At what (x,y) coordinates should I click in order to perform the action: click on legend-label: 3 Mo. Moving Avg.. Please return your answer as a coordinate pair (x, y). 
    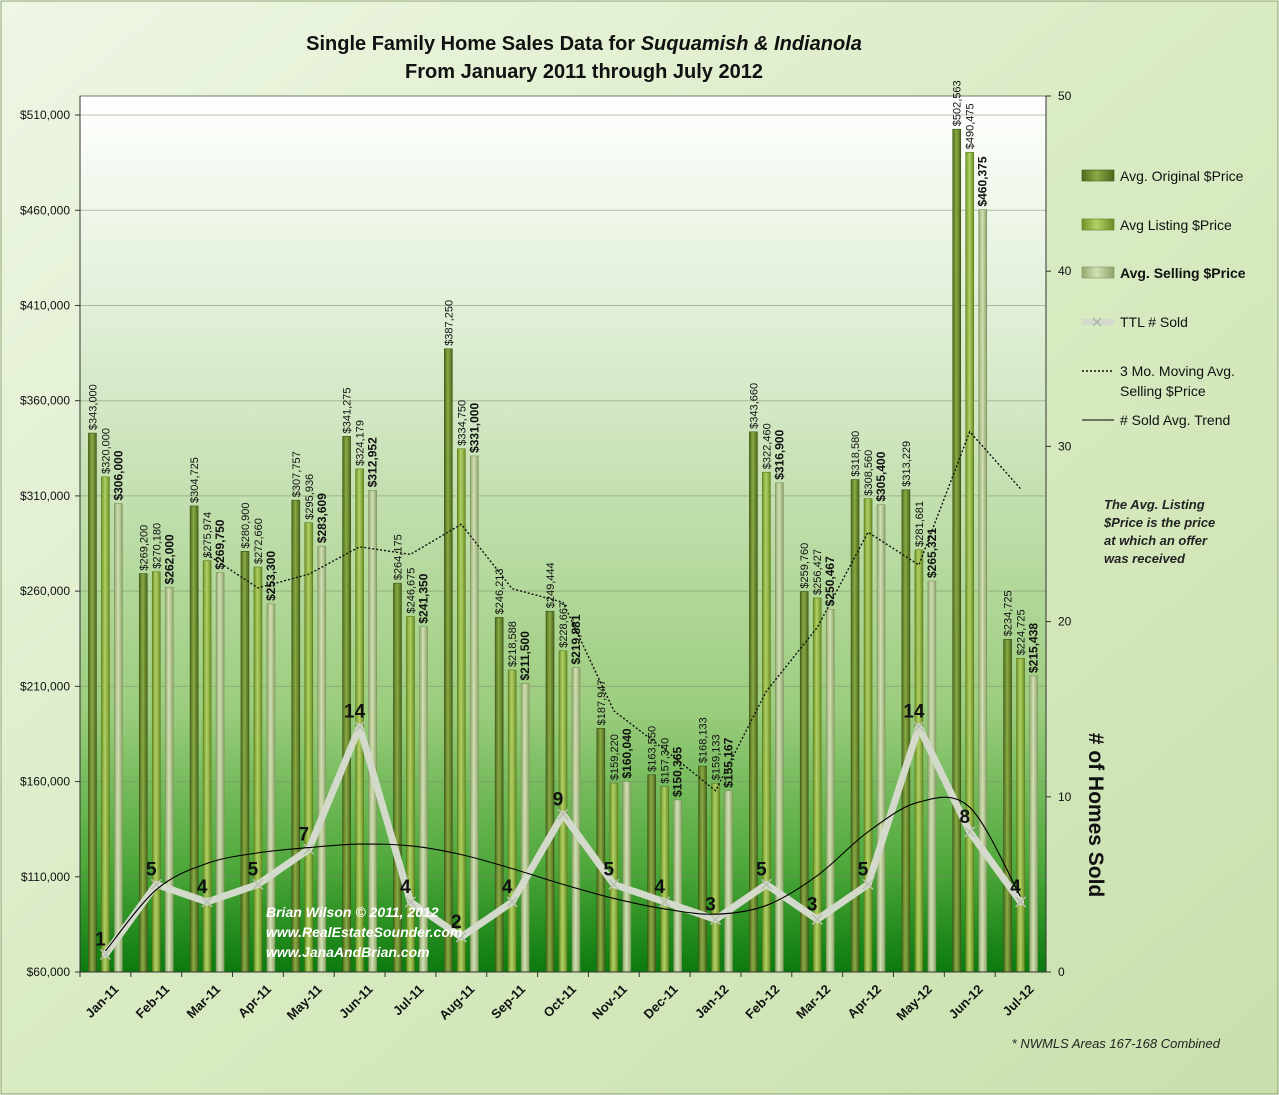
    Looking at the image, I should click on (1177, 371).